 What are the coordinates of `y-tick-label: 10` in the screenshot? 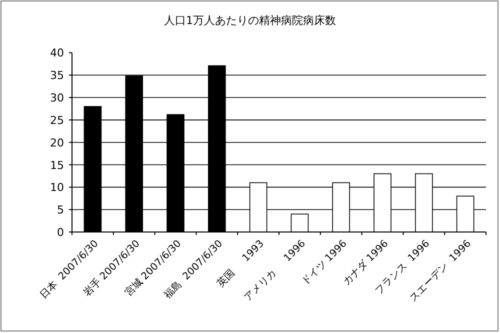 It's located at (57, 187).